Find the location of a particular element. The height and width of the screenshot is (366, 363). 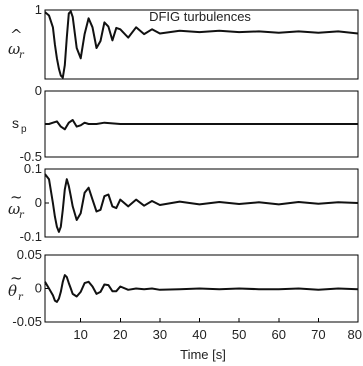

panel-3-ylabel-accent: ~ is located at coordinates (16, 197).